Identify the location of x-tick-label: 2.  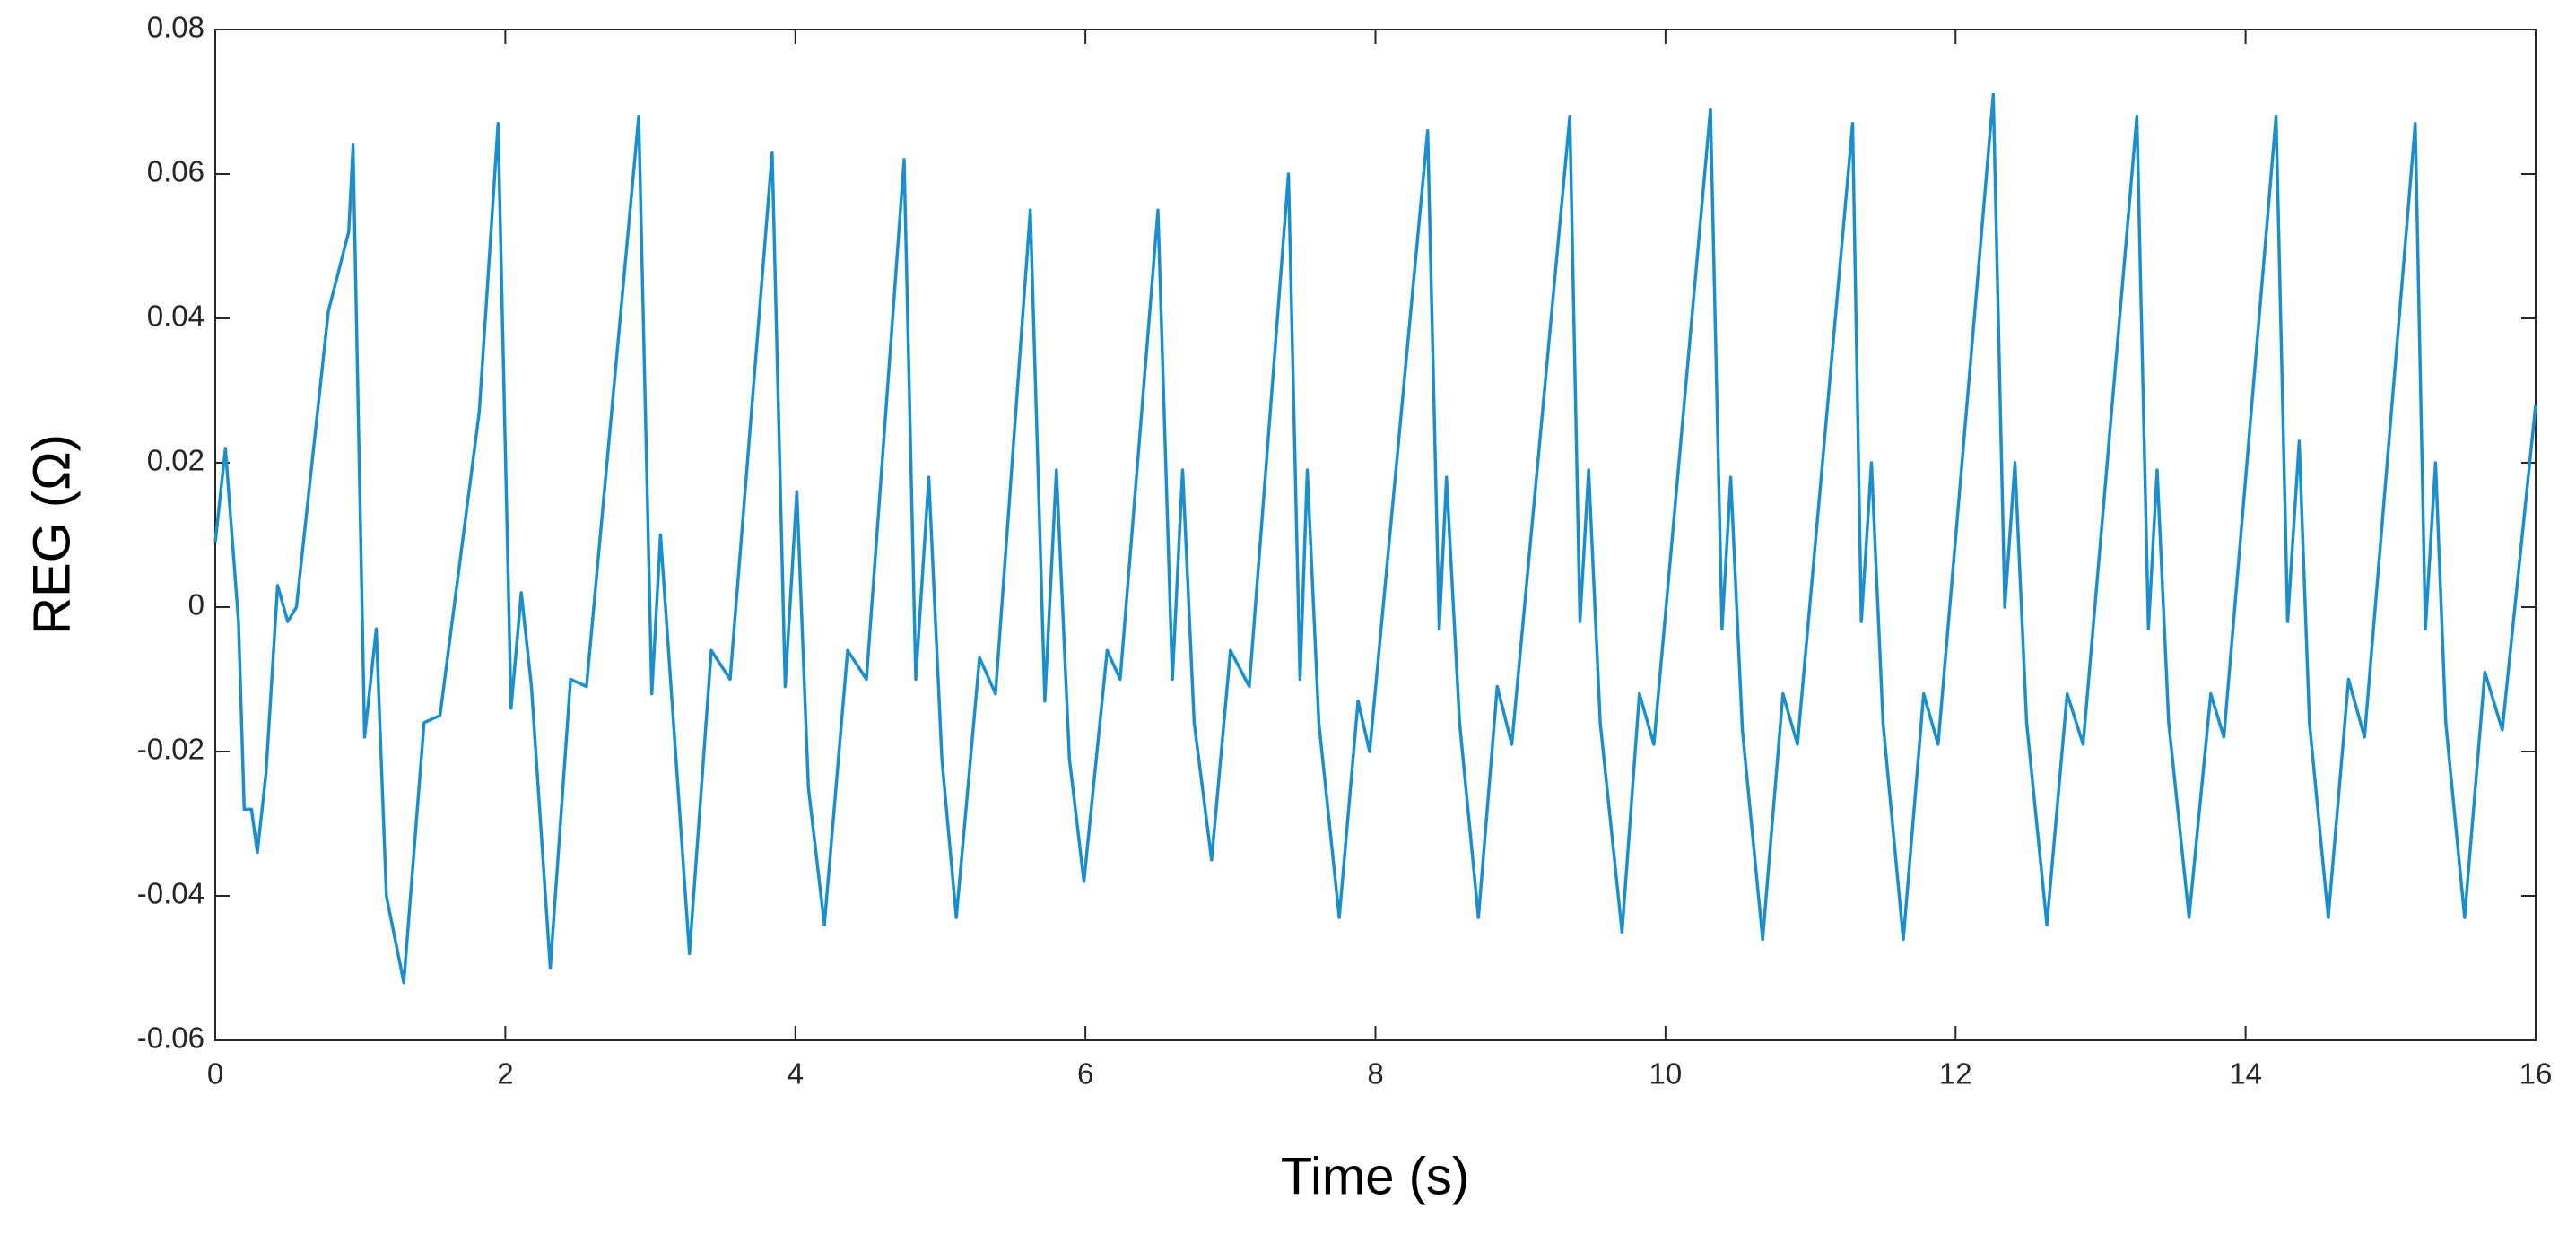
(505, 1074).